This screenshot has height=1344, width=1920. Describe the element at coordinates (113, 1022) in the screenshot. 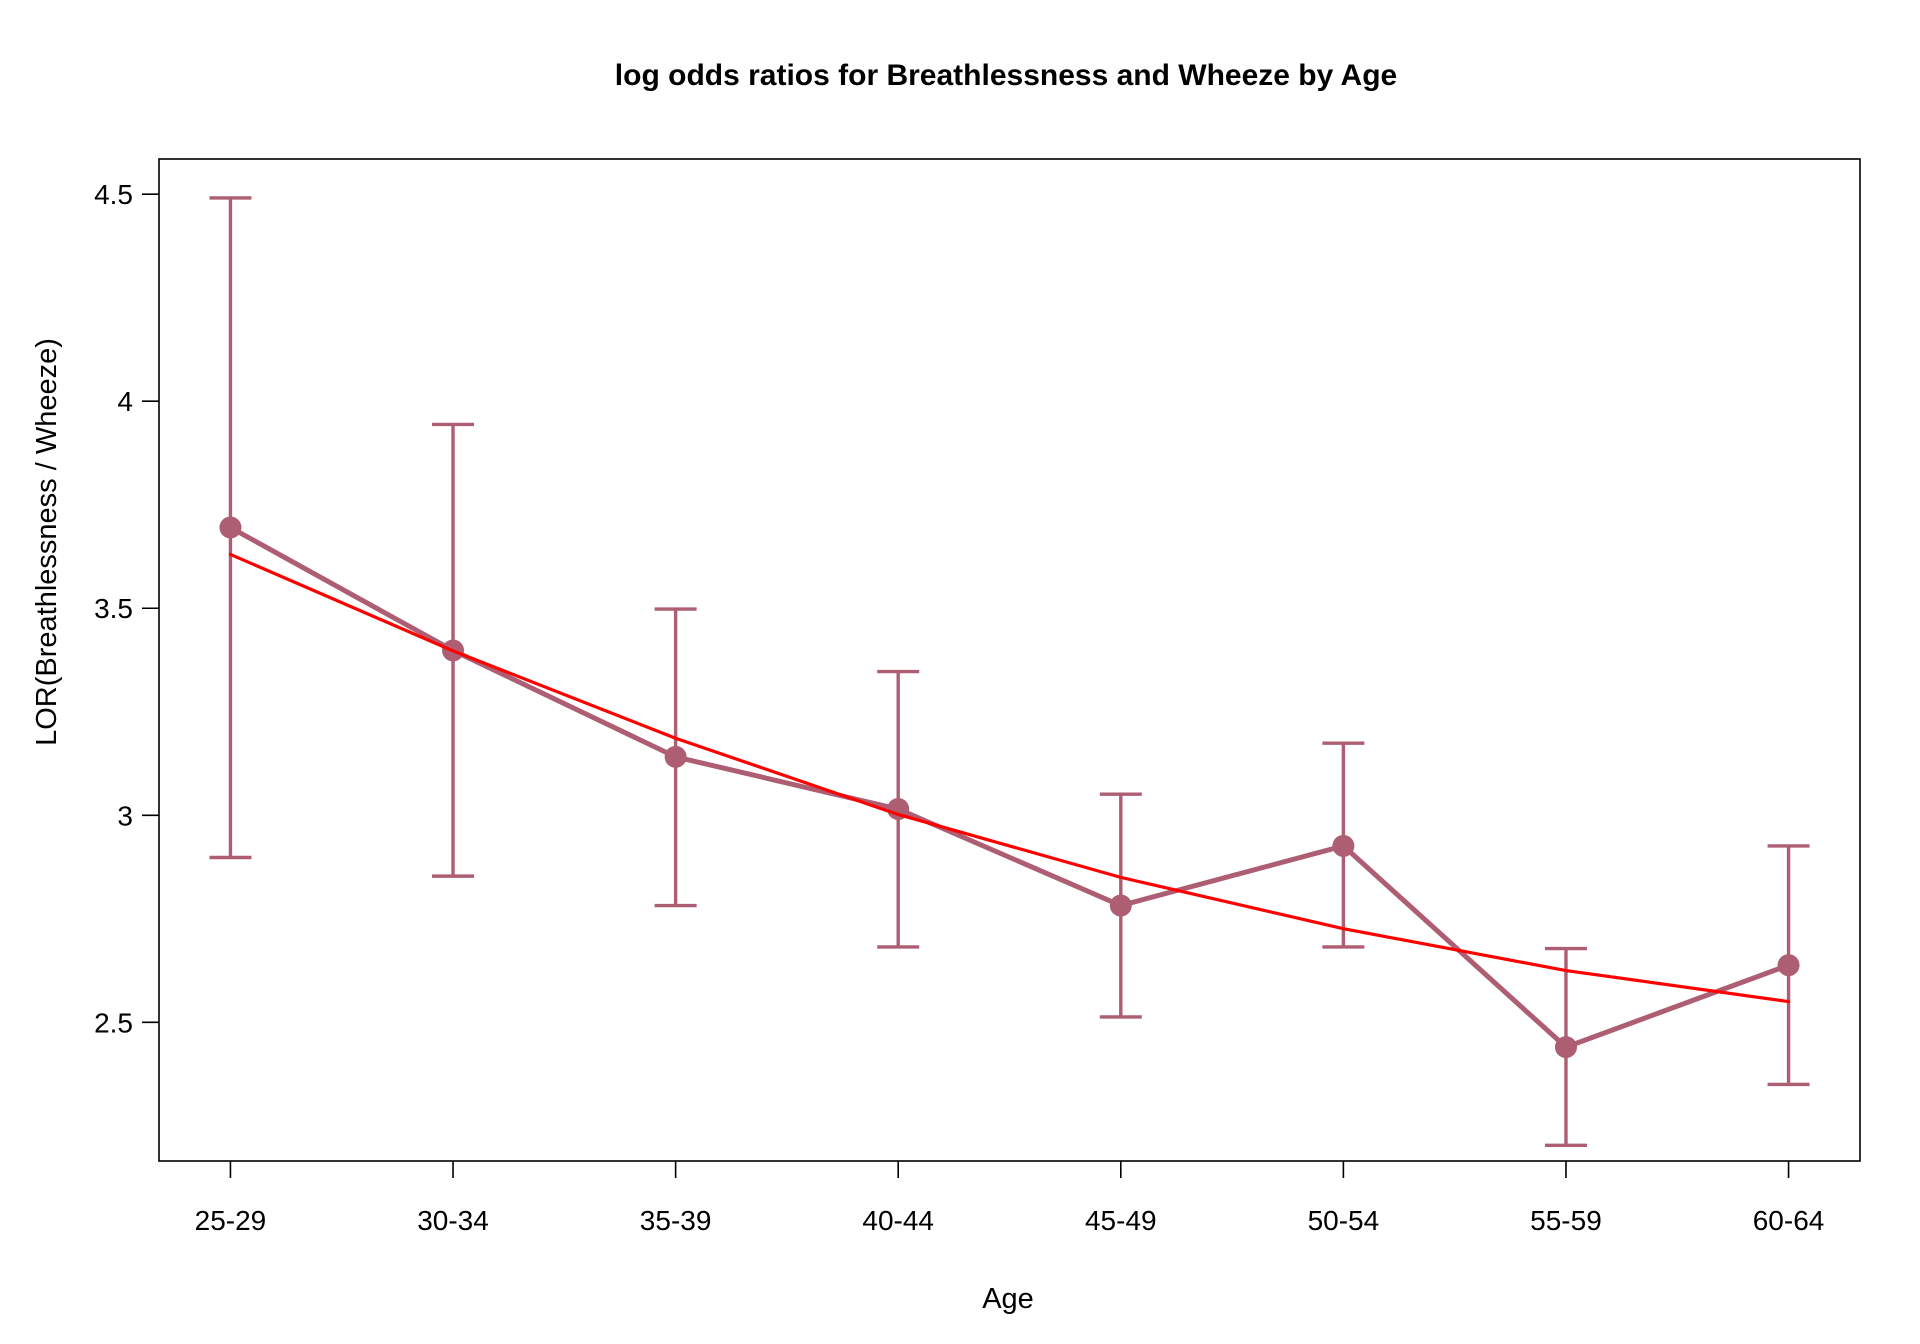

I see `y-tick-label: 2.5` at that location.